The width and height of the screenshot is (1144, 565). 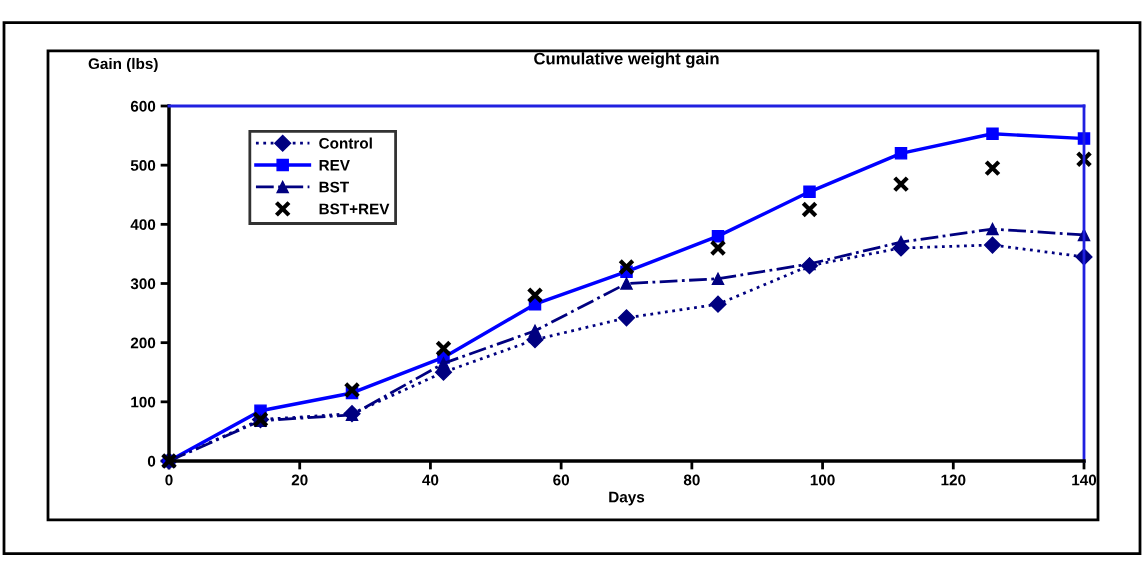 I want to click on x-tick-label: 60, so click(x=561, y=480).